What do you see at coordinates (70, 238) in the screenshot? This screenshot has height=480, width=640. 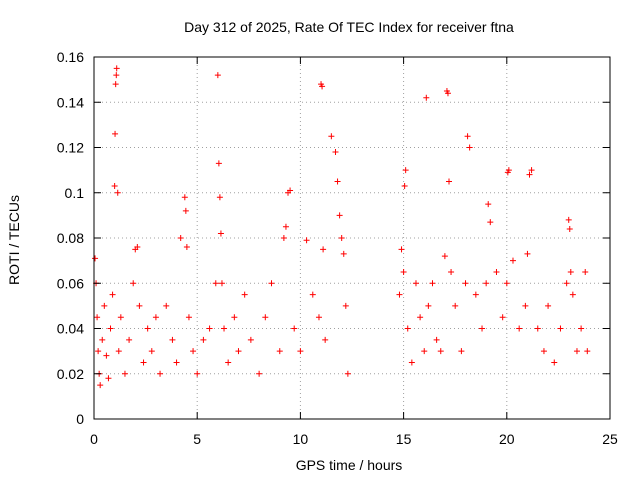 I see `y-tick-labels: 0 0.02 0.04 0.06 0.08 0.1 0.12 0.14 0.16` at bounding box center [70, 238].